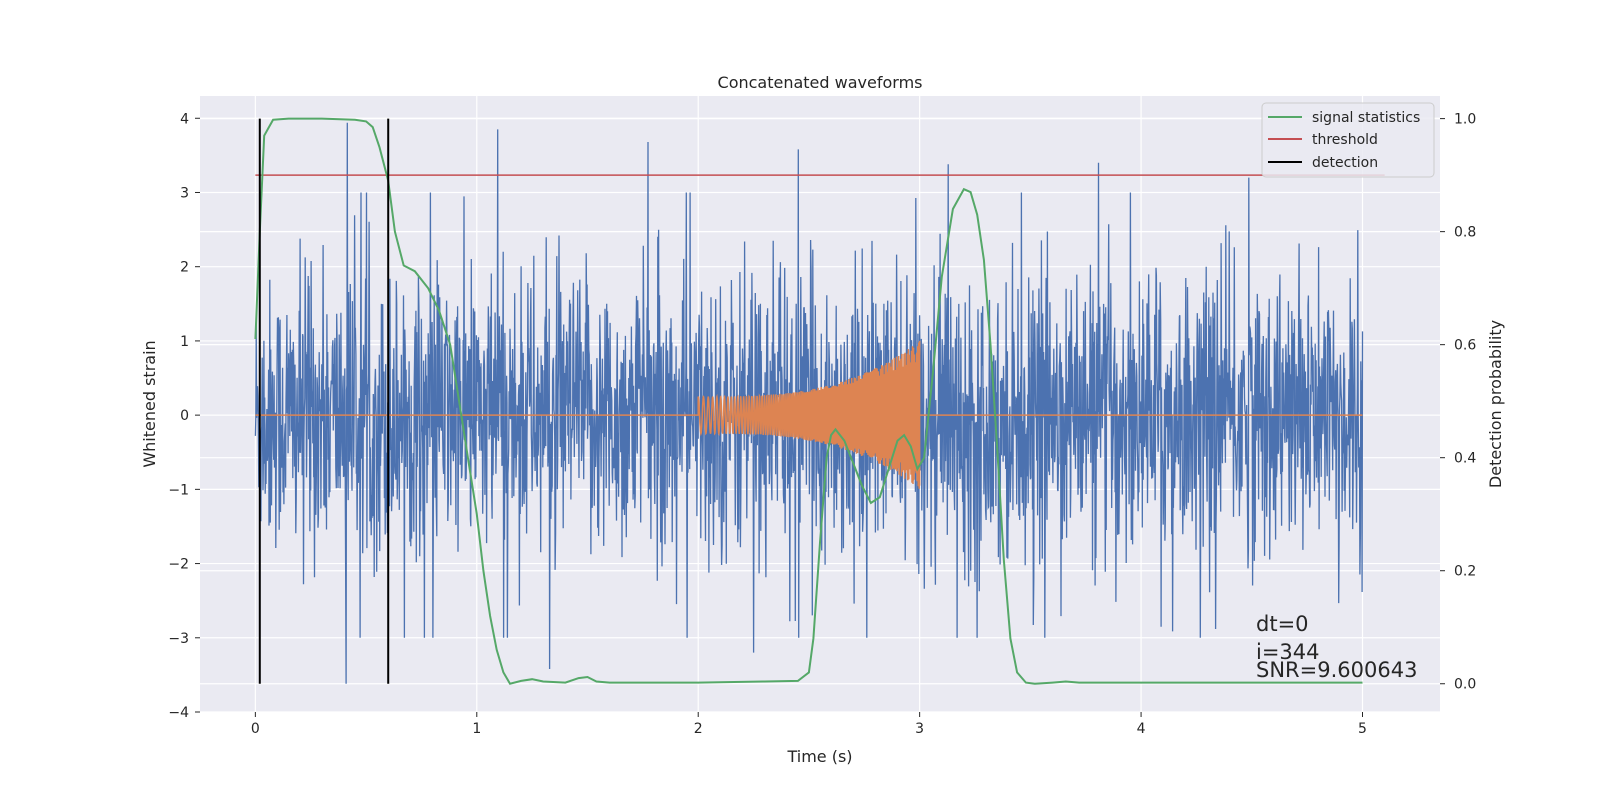 The height and width of the screenshot is (800, 1600). I want to click on x-tick-label: 2, so click(698, 729).